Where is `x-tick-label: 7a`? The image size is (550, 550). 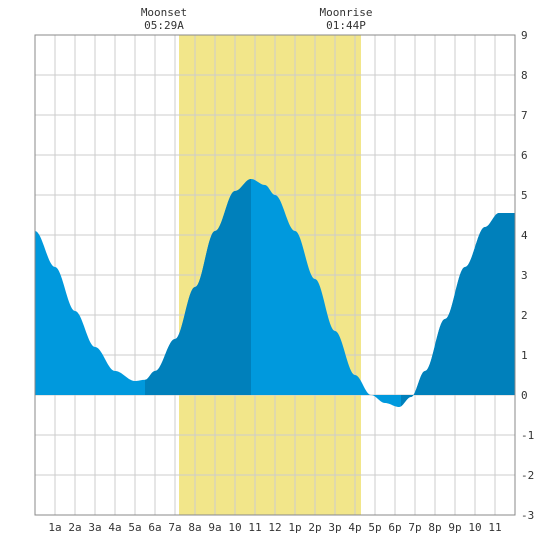
x-tick-label: 7a is located at coordinates (174, 527).